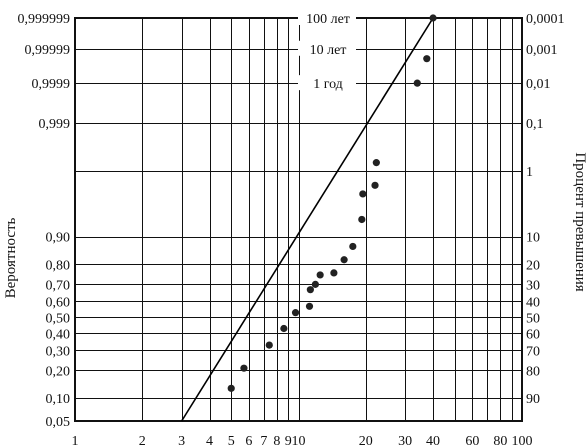 This screenshot has height=448, width=587. Describe the element at coordinates (366, 441) in the screenshot. I see `x-tick-label: 20` at that location.